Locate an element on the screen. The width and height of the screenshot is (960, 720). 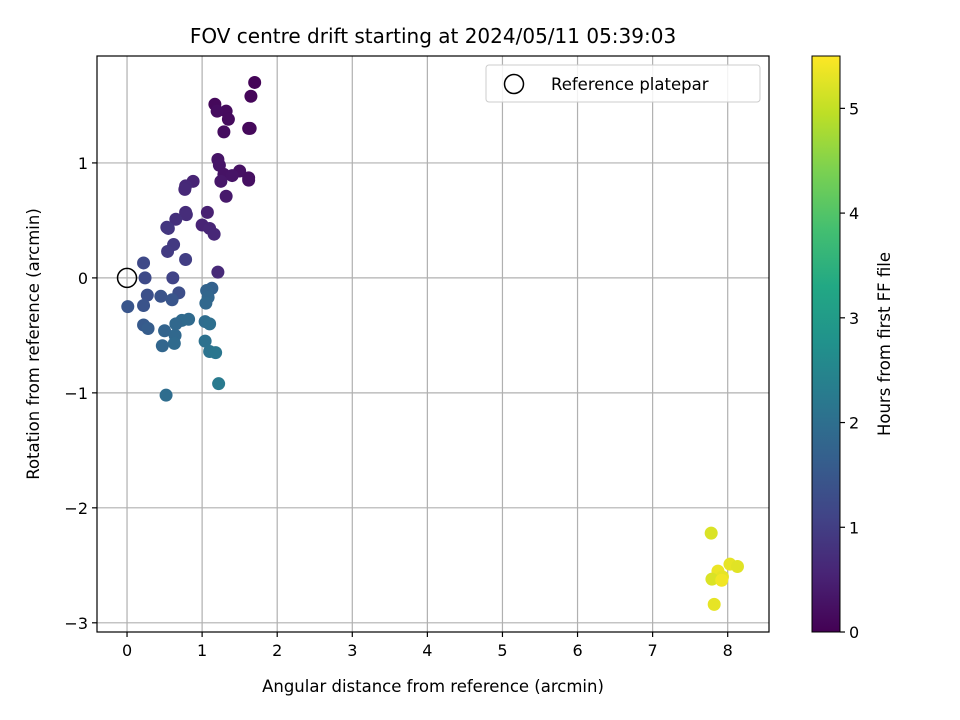
y-axis-ticks: −3 −2 −1 0 1 is located at coordinates (80, 393).